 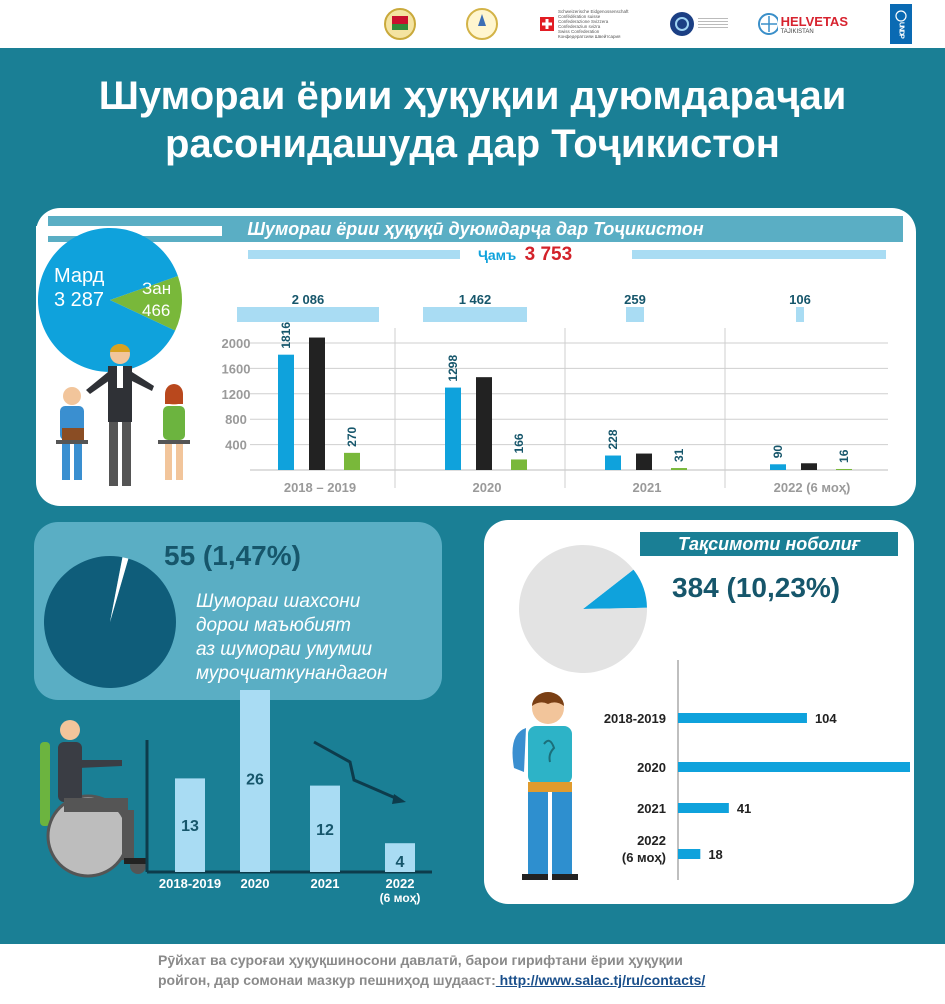 I want to click on note-line: Шумораи шахсони, so click(x=278, y=601).